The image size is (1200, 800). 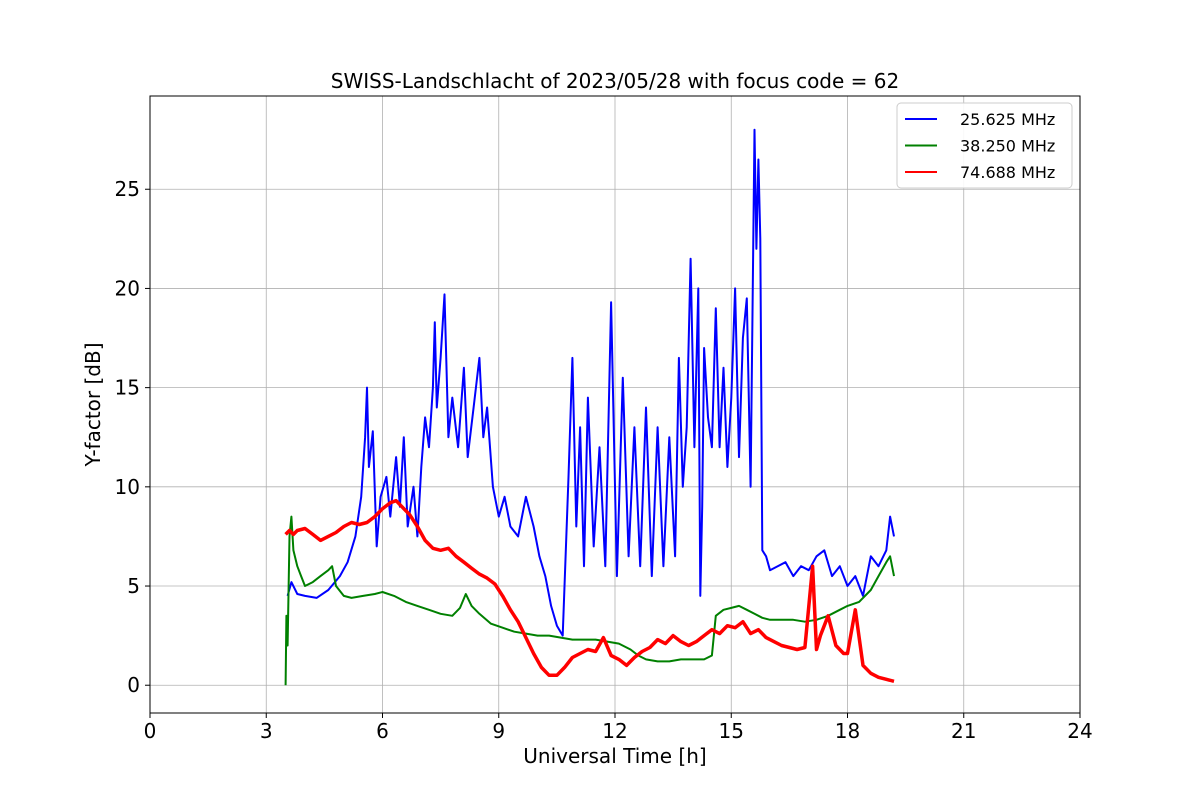 What do you see at coordinates (1007, 119) in the screenshot?
I see `legend-label: 25.625 MHz` at bounding box center [1007, 119].